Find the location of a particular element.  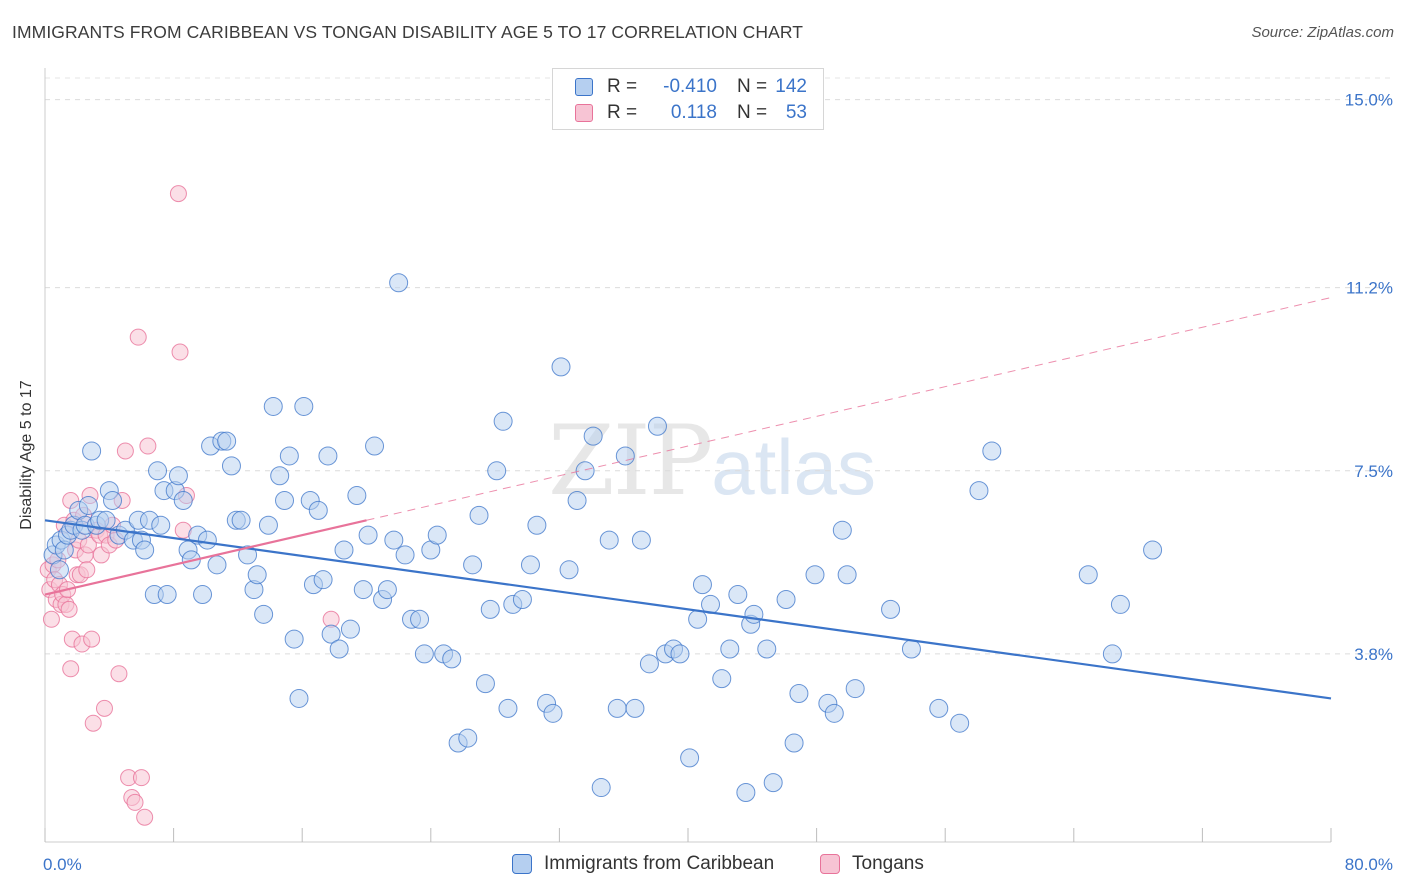

y-tick-label: 7.5% is located at coordinates (1373, 471).